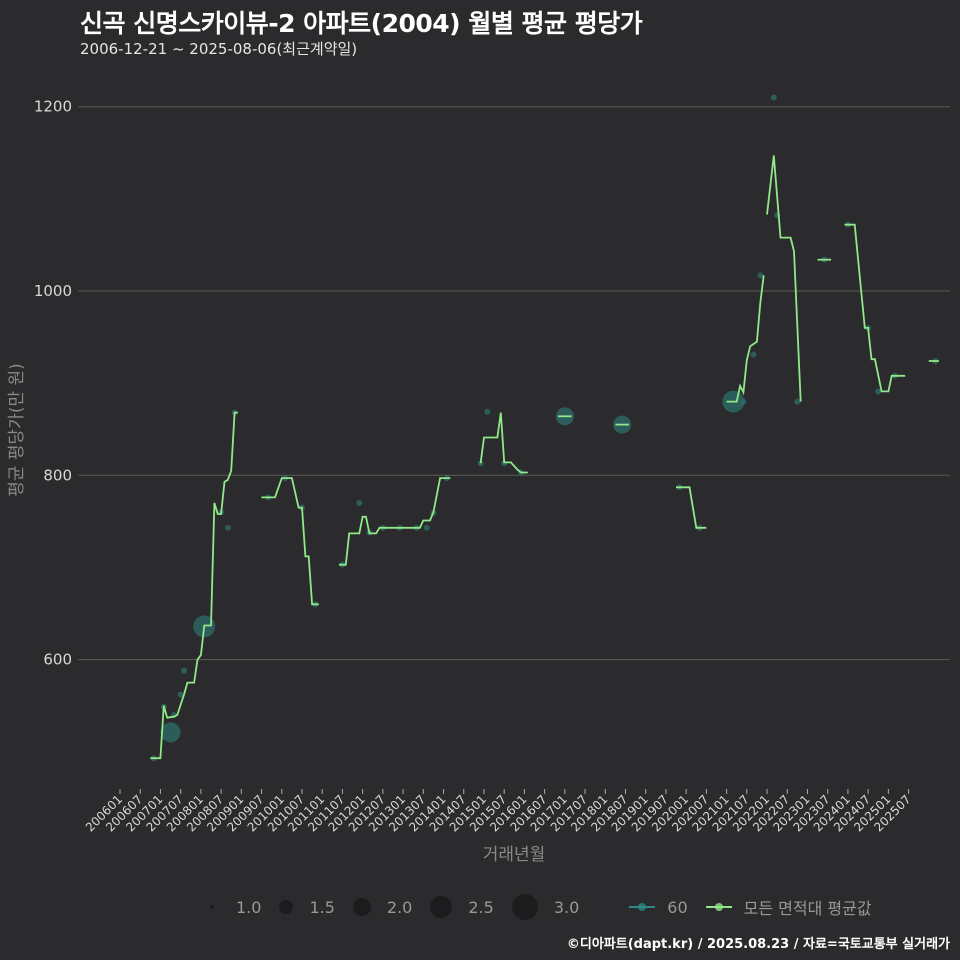 Image resolution: width=960 pixels, height=960 pixels. What do you see at coordinates (233, 907) in the screenshot?
I see `legend-size-1: 1.0` at bounding box center [233, 907].